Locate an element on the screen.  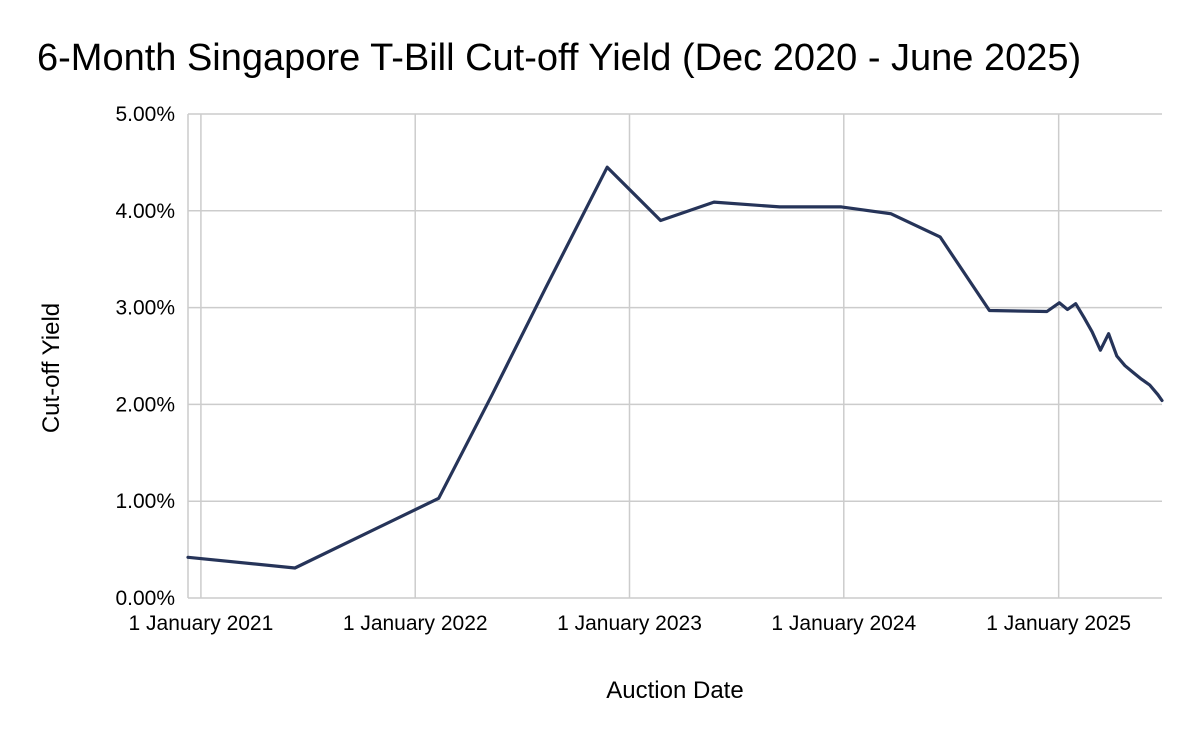
y-tick-label: 3.00% is located at coordinates (145, 308).